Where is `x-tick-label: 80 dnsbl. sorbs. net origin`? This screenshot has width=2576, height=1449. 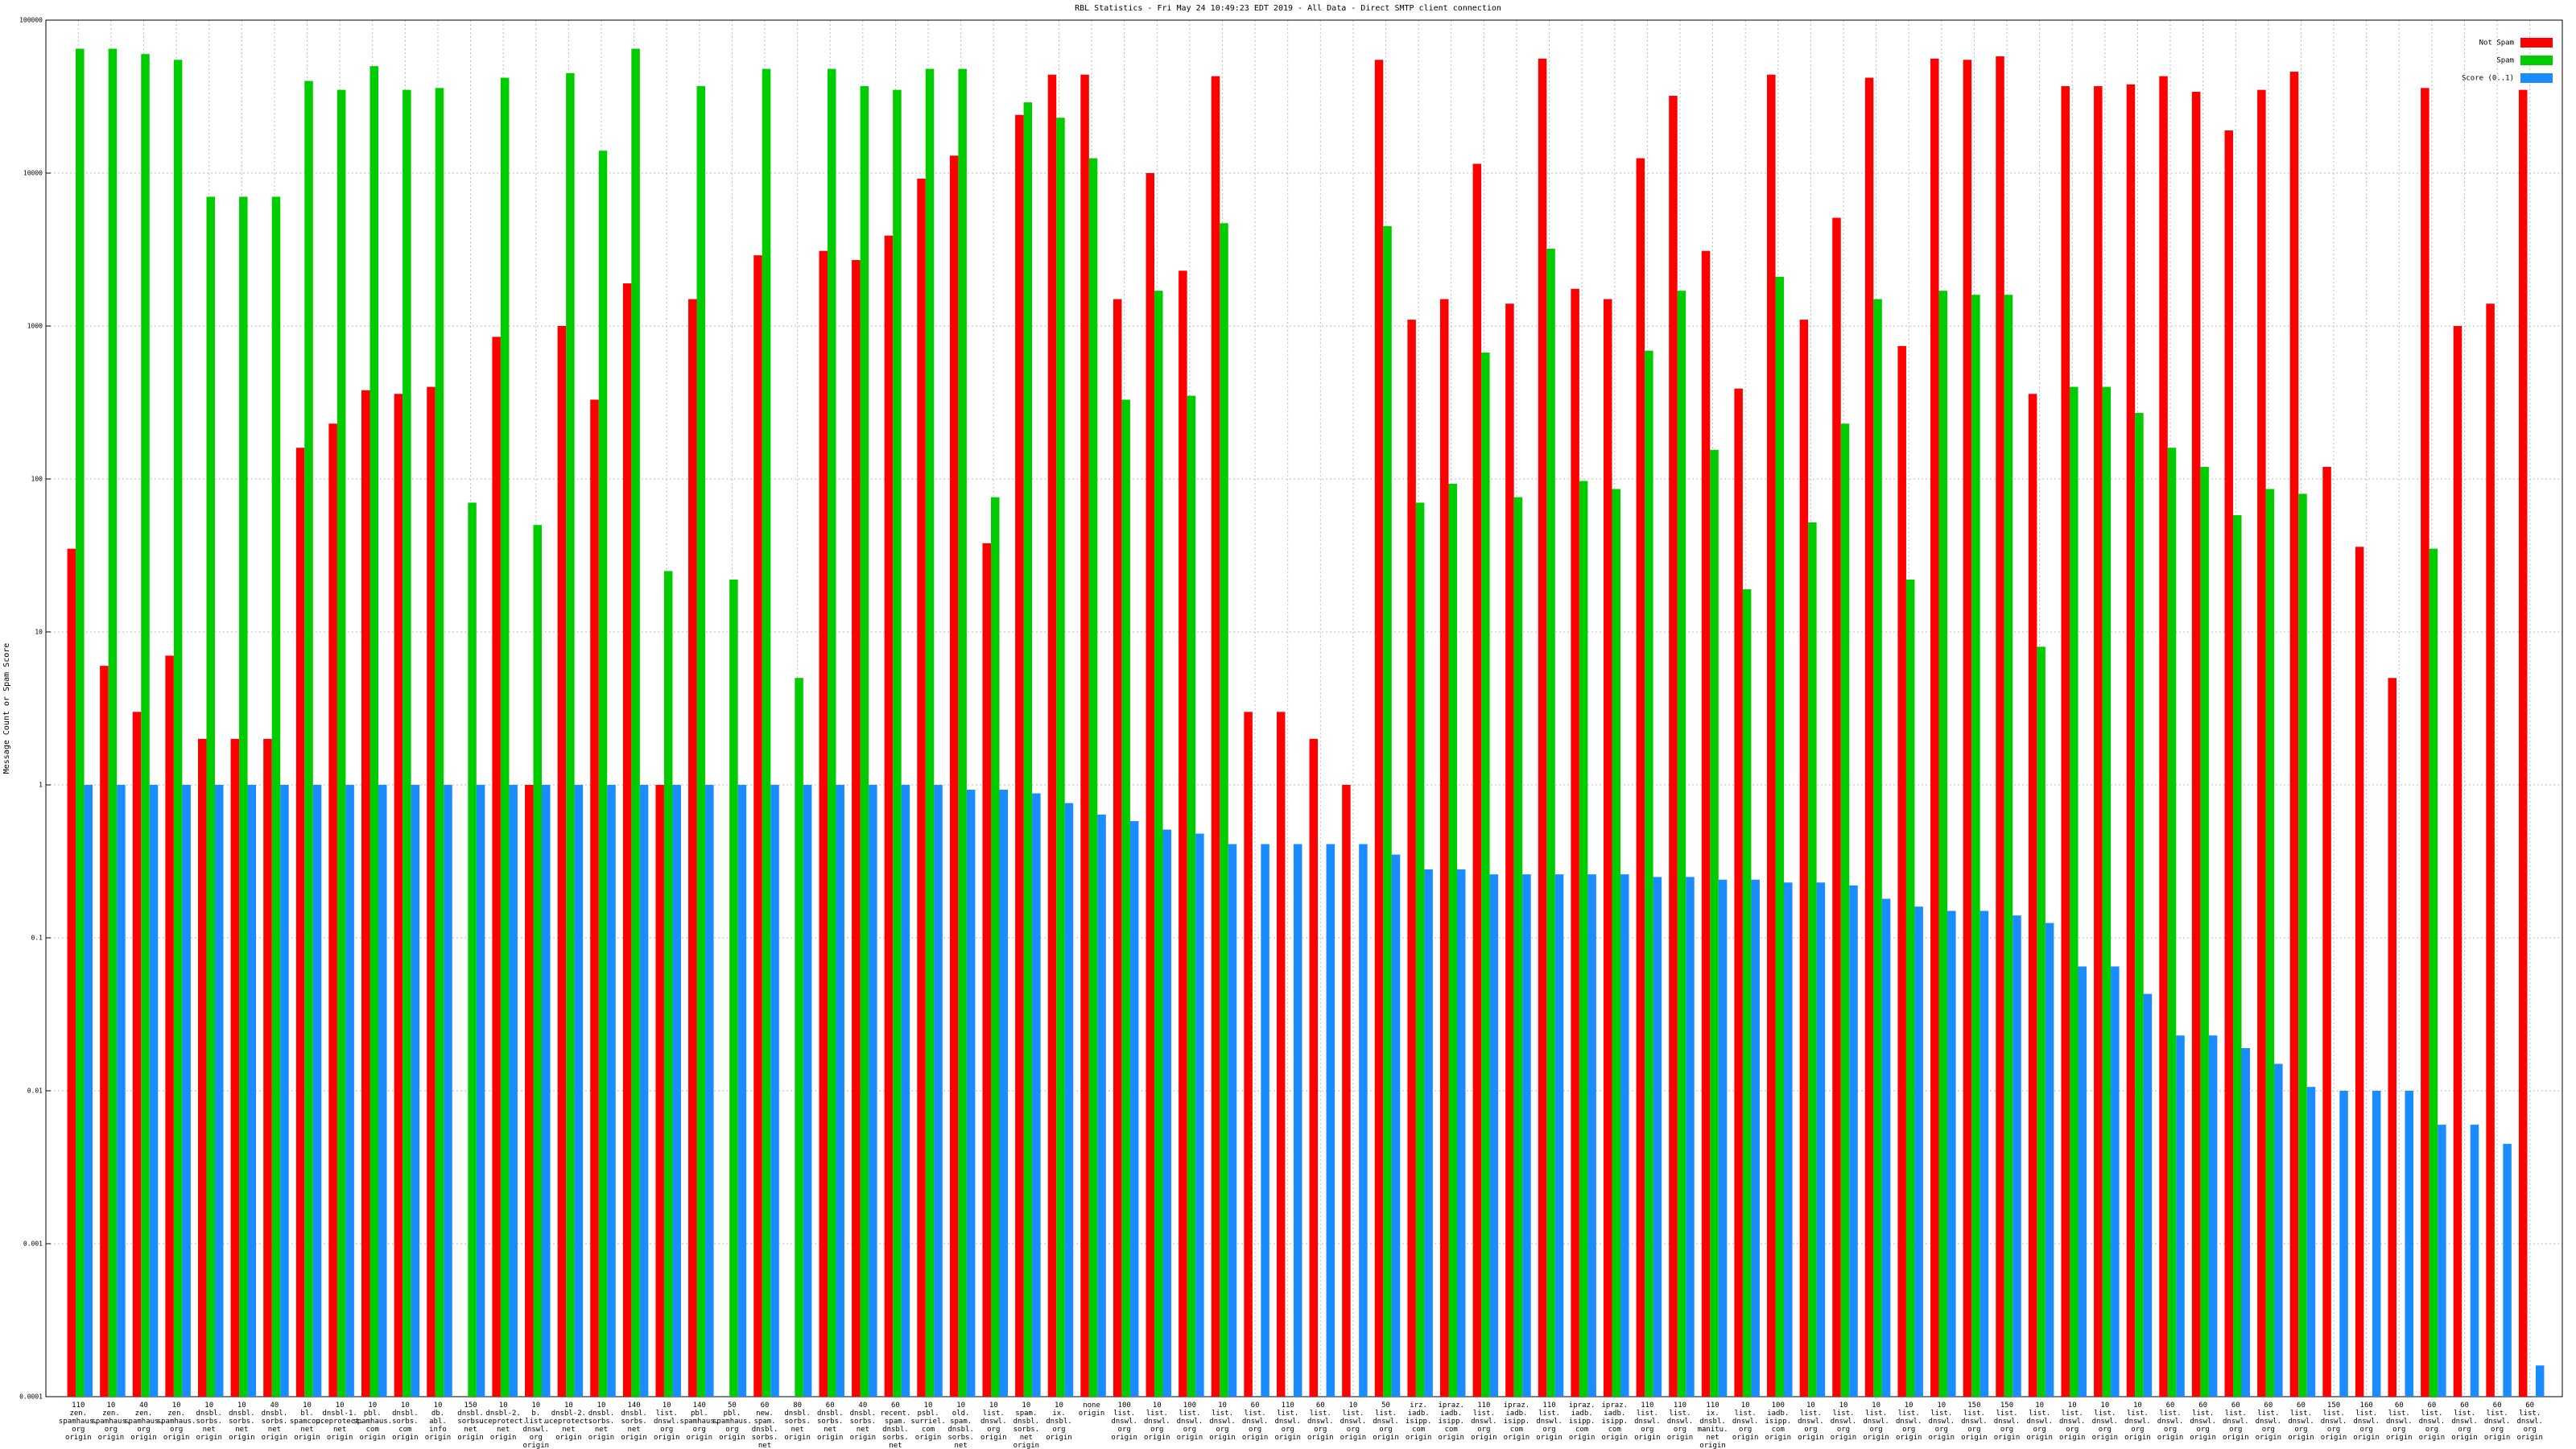 x-tick-label: 80 dnsbl. sorbs. net origin is located at coordinates (797, 1422).